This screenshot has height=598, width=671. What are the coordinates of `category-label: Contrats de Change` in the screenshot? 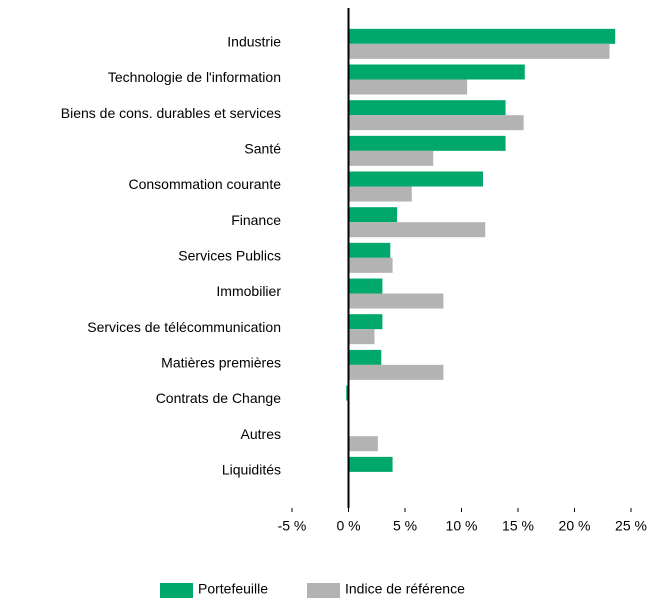 It's located at (219, 398).